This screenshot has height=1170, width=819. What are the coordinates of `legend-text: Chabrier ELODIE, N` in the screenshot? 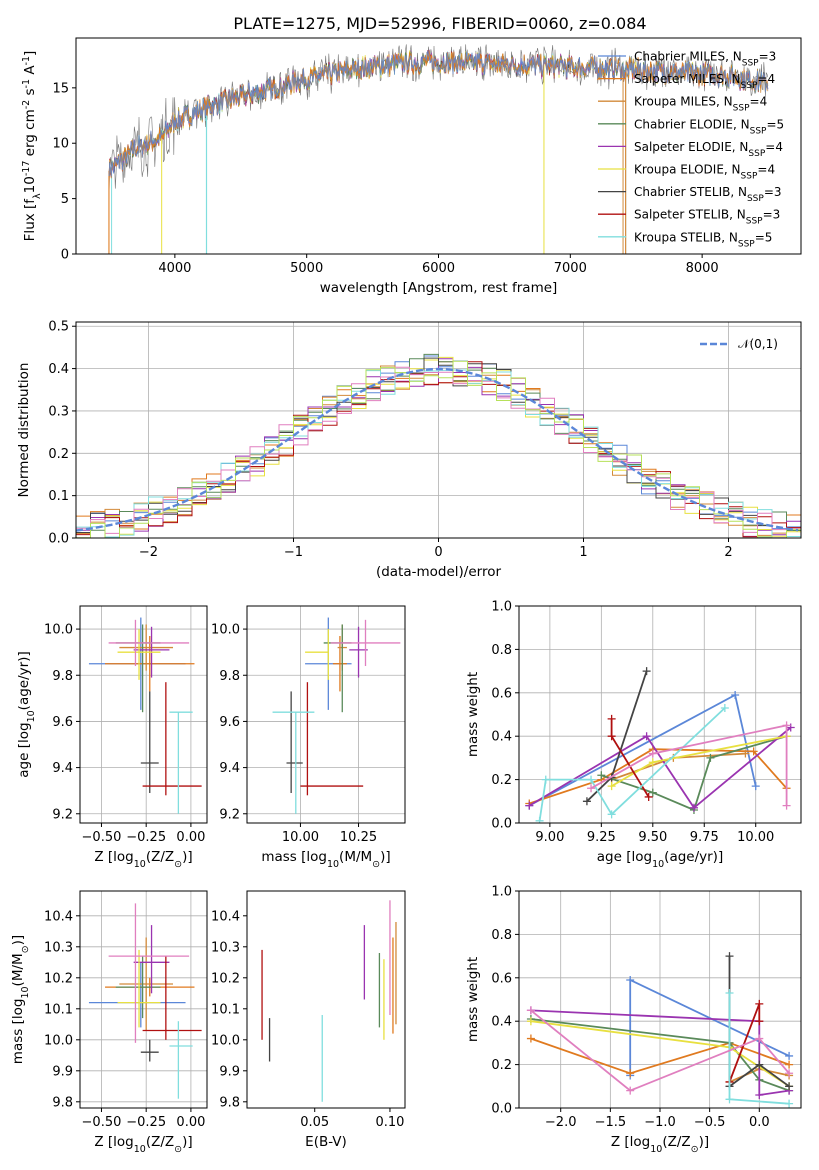 It's located at (692, 124).